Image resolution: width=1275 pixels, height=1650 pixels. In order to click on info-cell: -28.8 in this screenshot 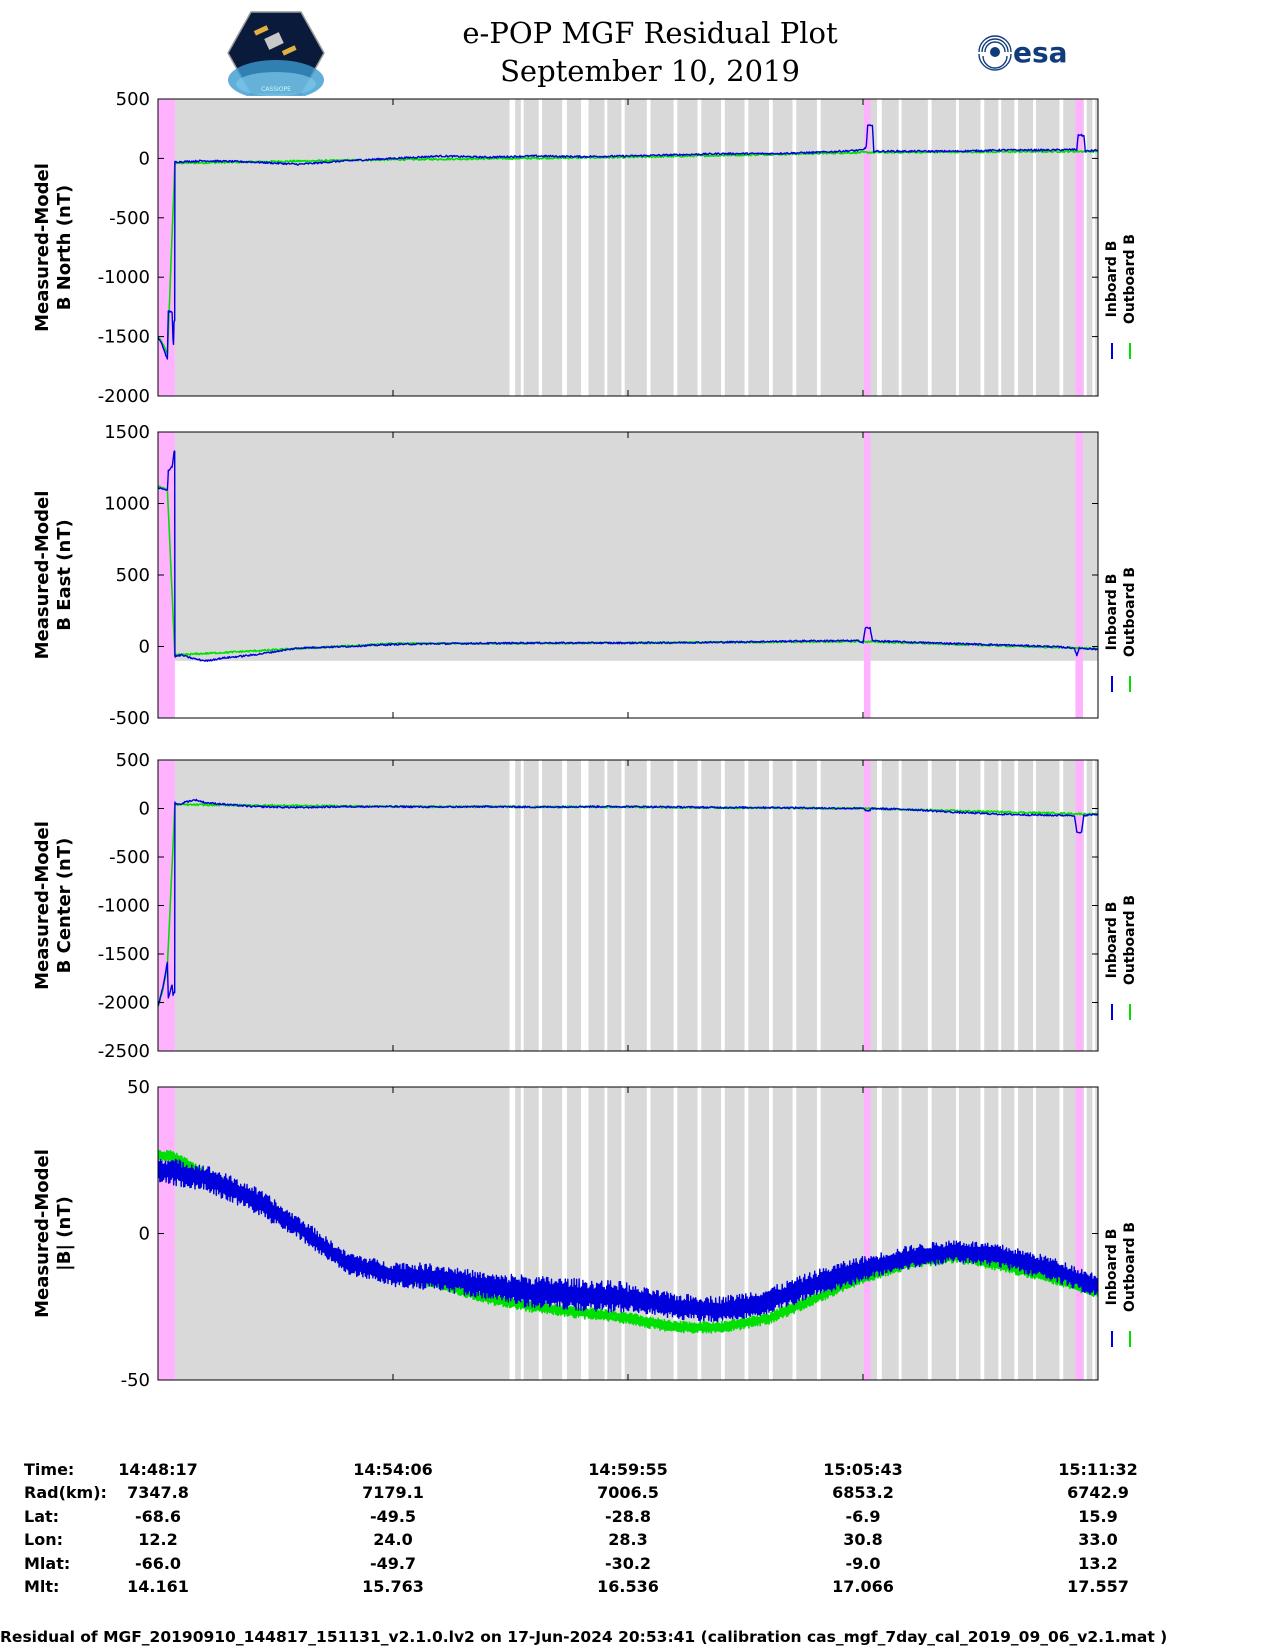, I will do `click(628, 1516)`.